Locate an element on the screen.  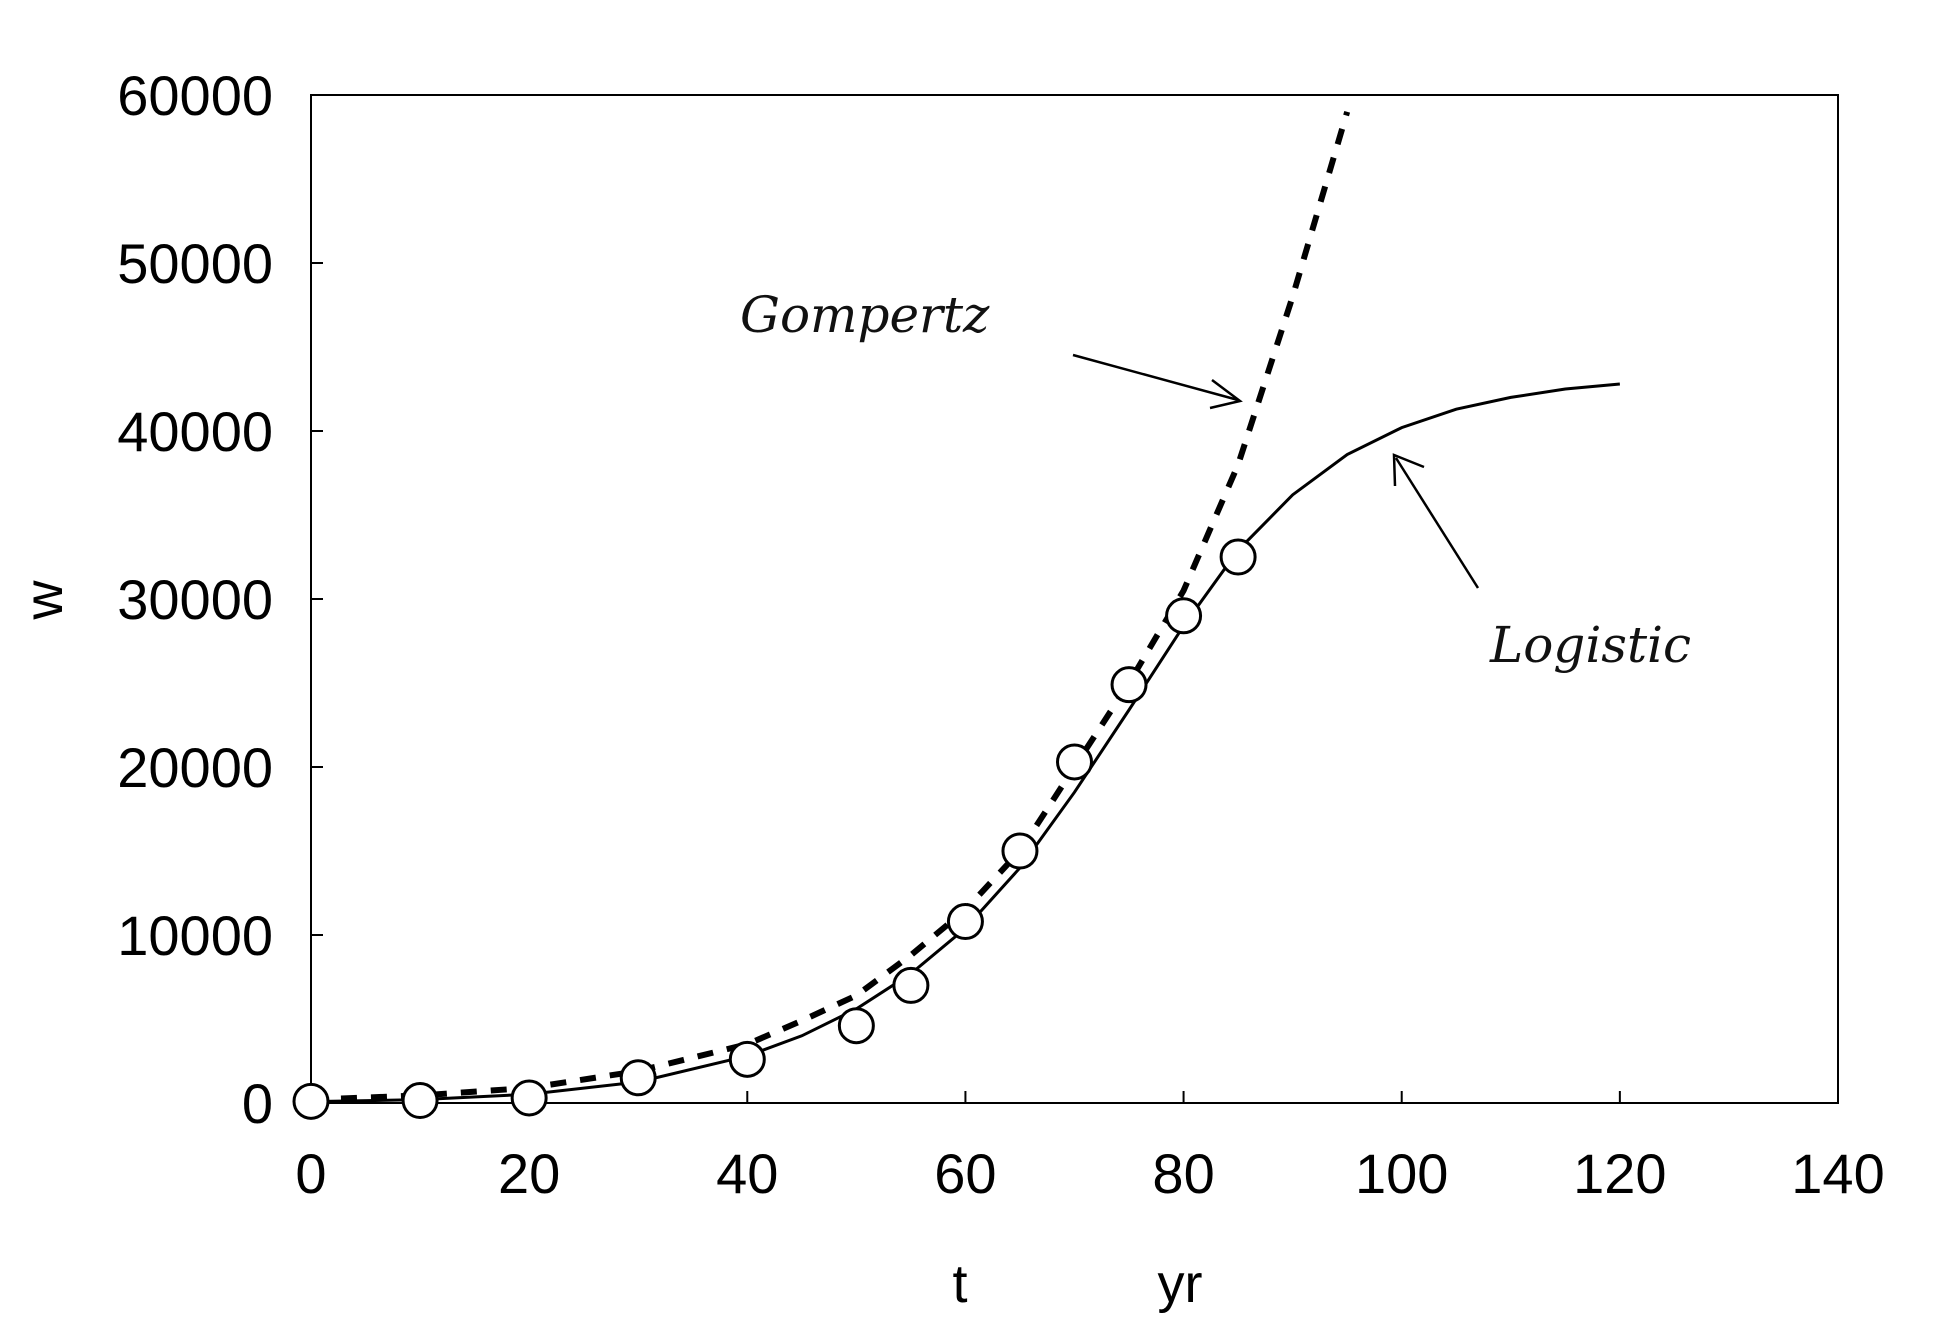
x-tick-label: 20 is located at coordinates (529, 1173).